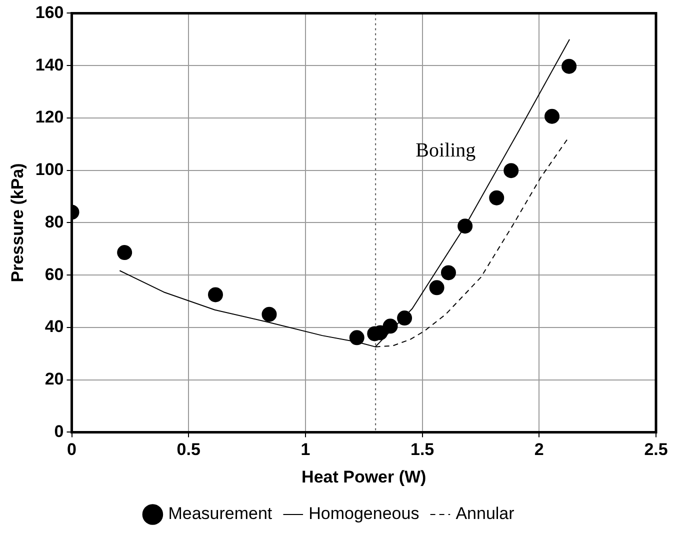  What do you see at coordinates (49, 117) in the screenshot?
I see `y-tick-label: 120` at bounding box center [49, 117].